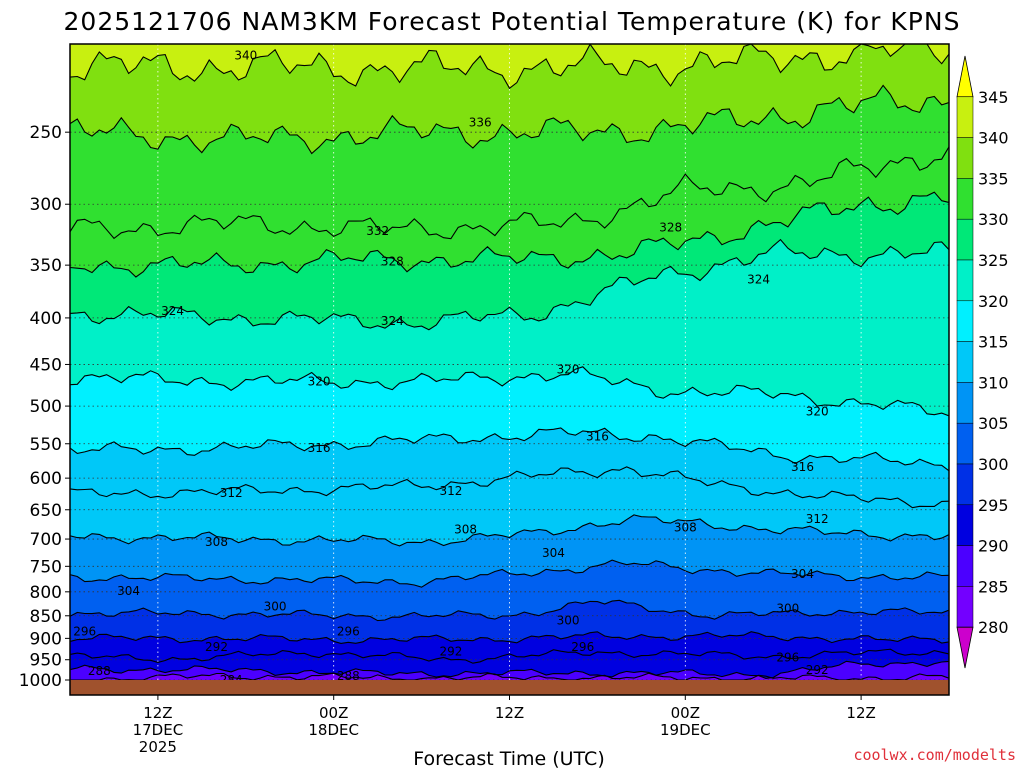  What do you see at coordinates (333, 713) in the screenshot?
I see `x-tick-label: 00Z` at bounding box center [333, 713].